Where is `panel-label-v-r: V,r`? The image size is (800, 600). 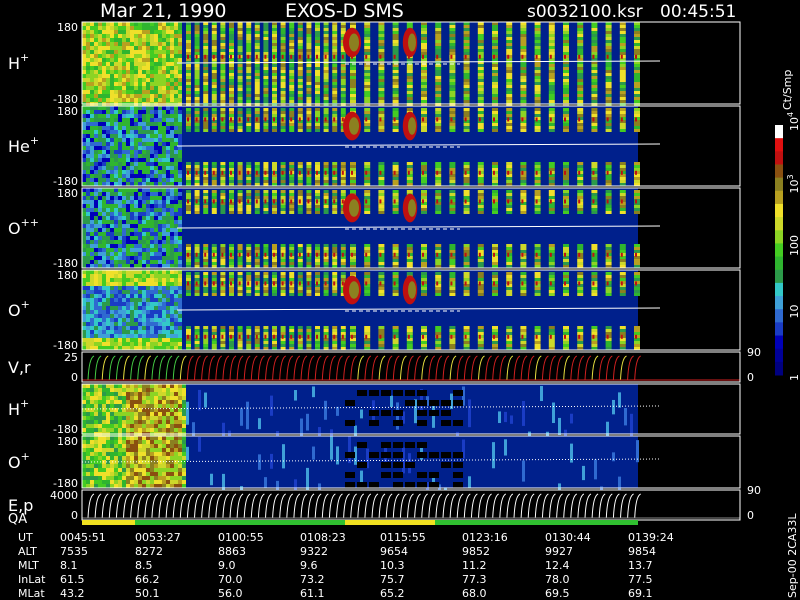 panel-label-v-r: V,r is located at coordinates (19, 367).